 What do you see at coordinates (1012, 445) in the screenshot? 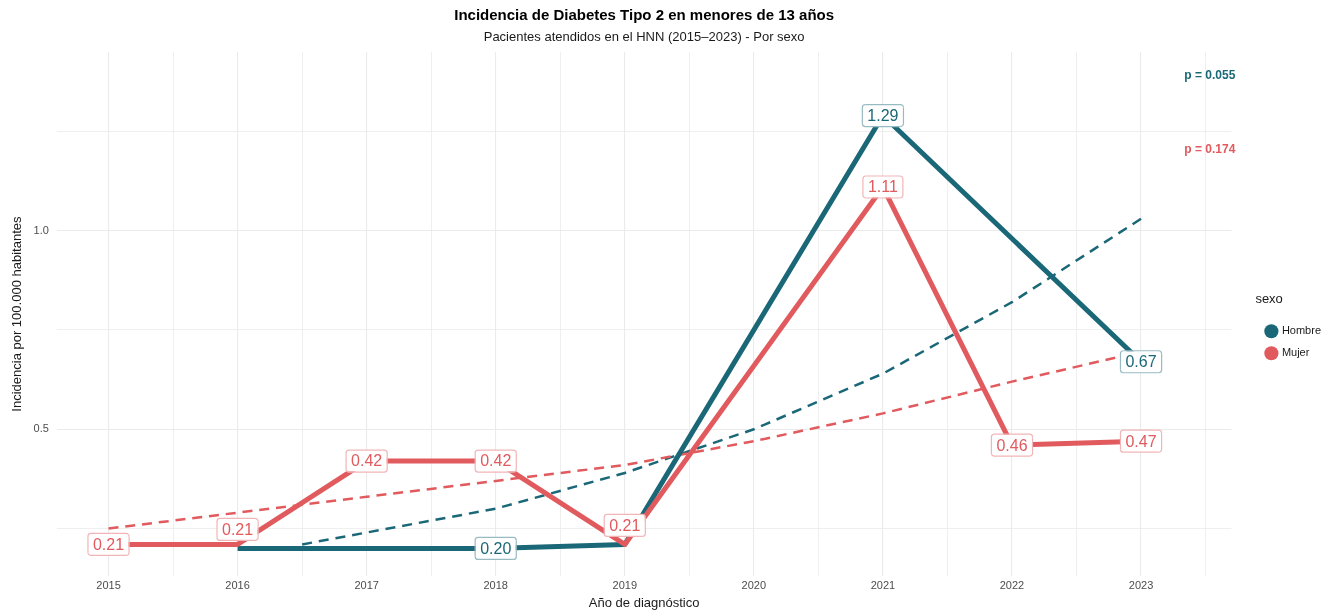
I see `data-label: 0.46` at bounding box center [1012, 445].